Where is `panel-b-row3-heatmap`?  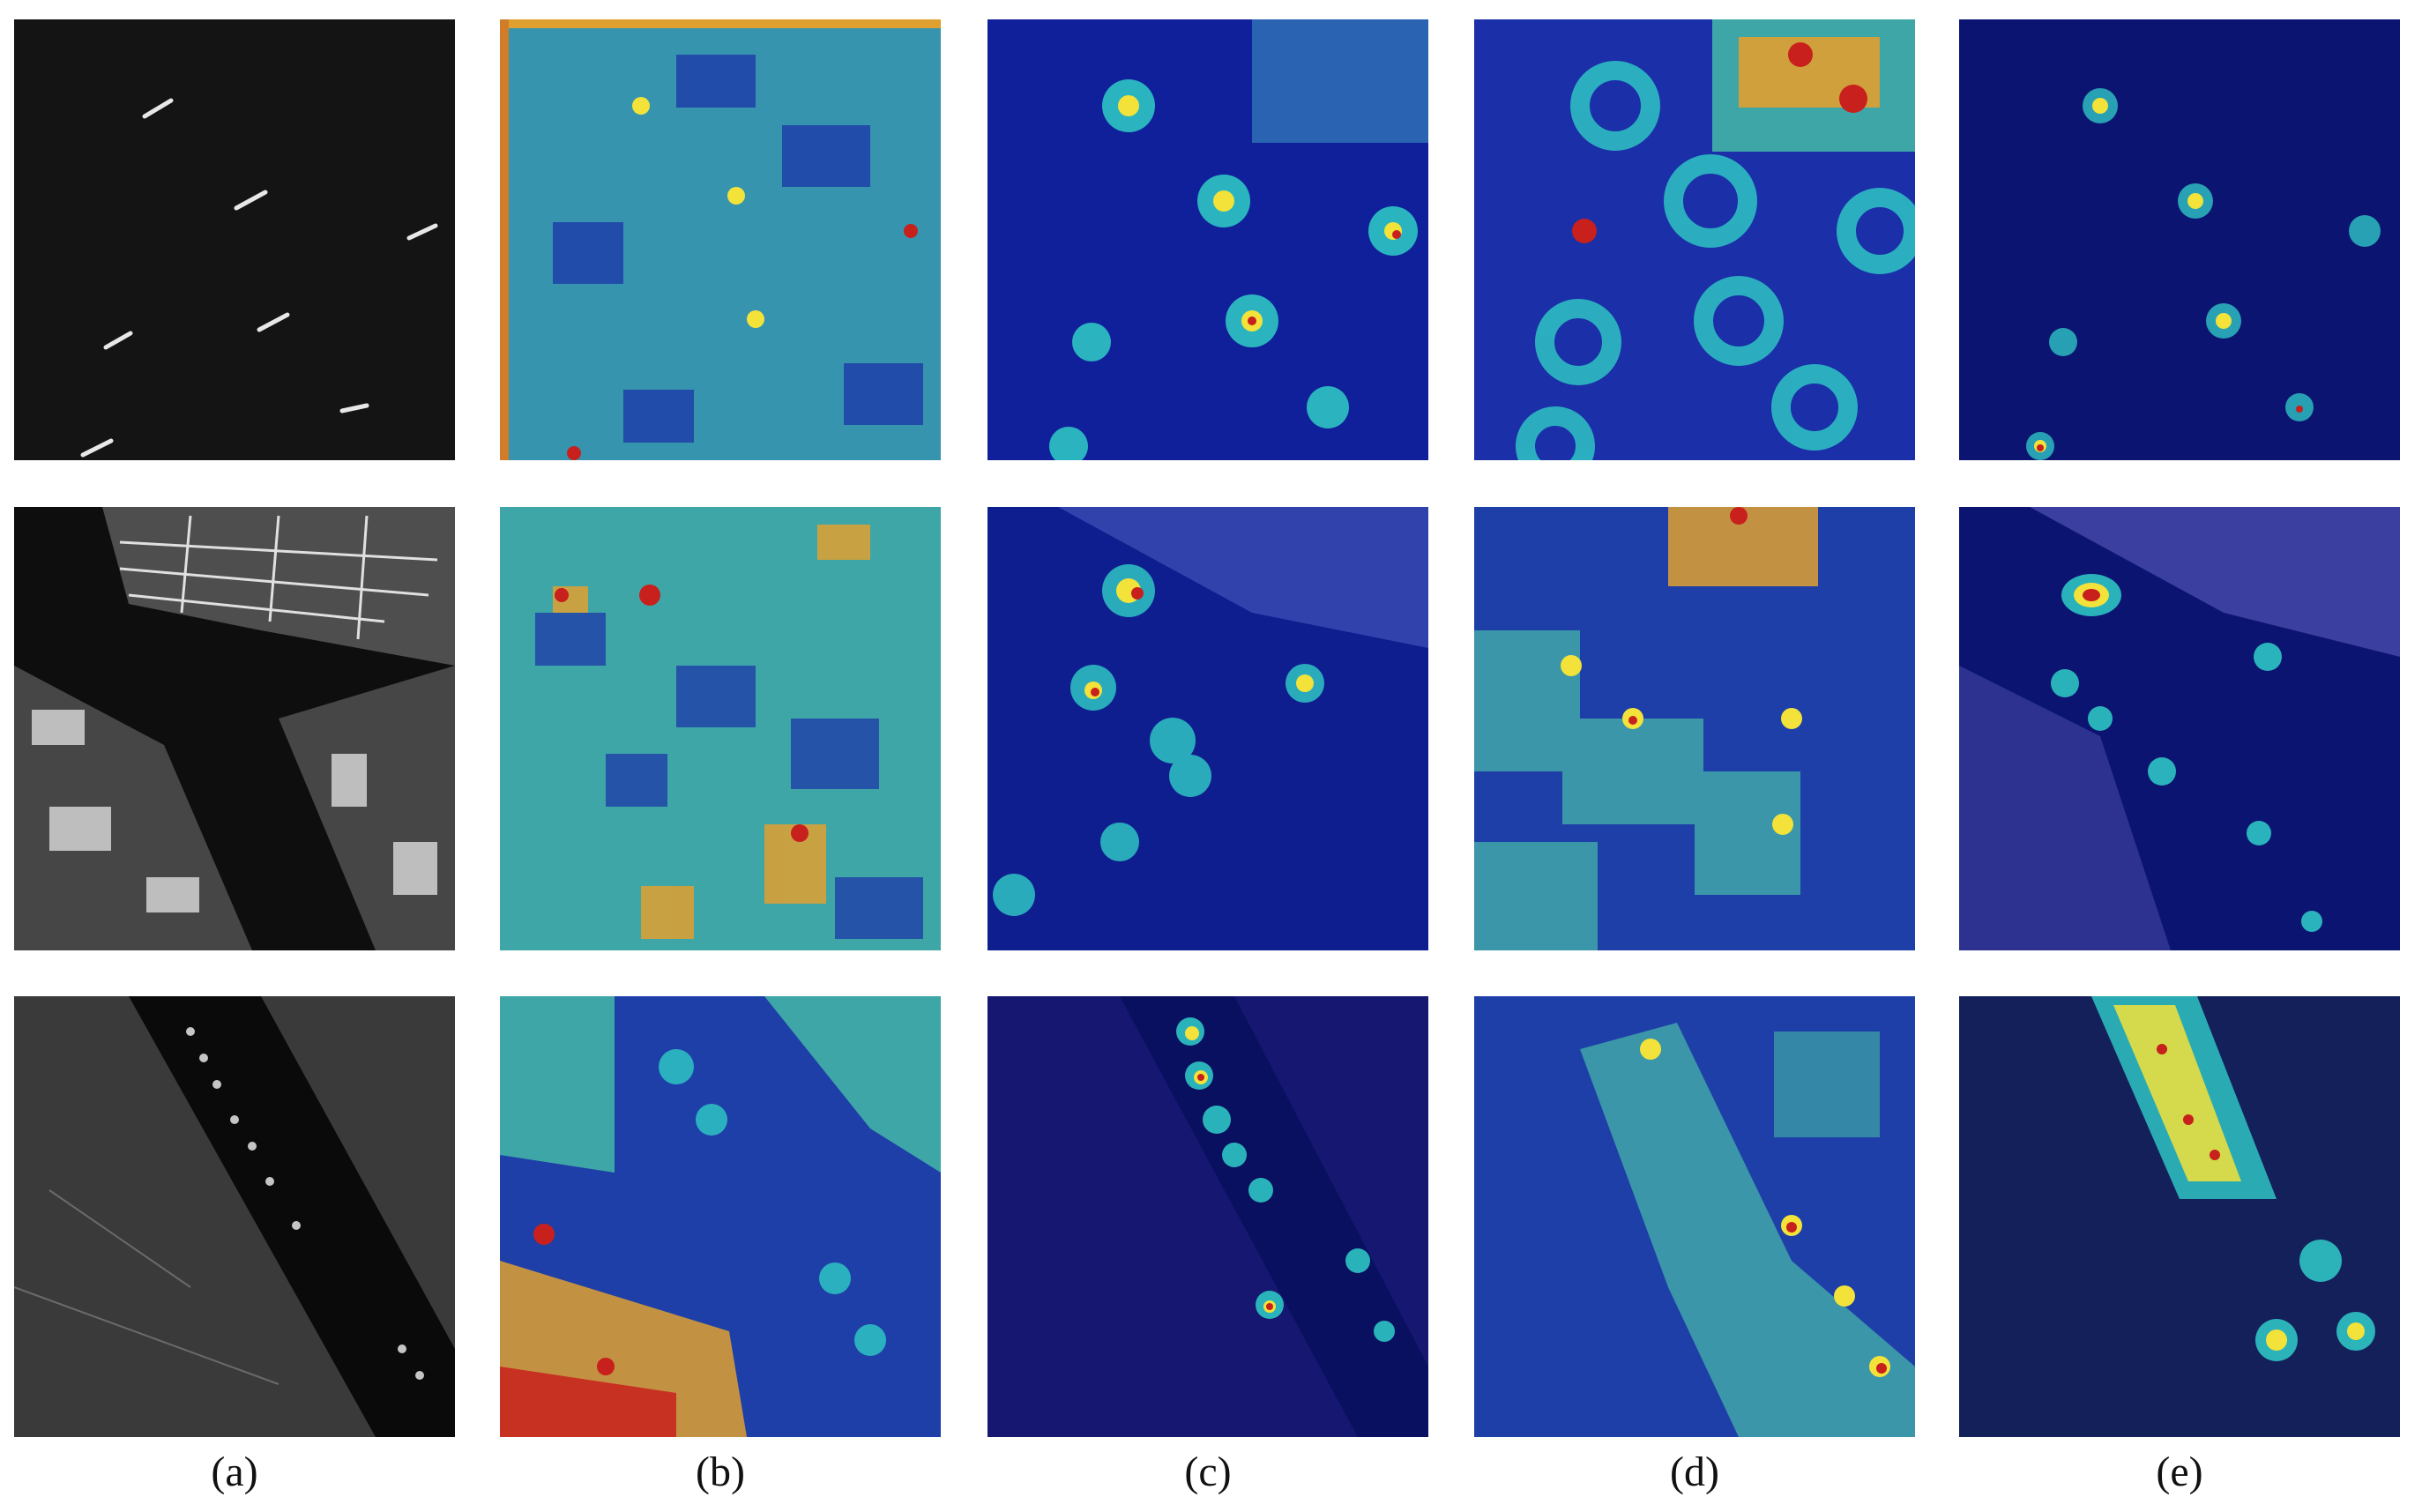 panel-b-row3-heatmap is located at coordinates (720, 1216).